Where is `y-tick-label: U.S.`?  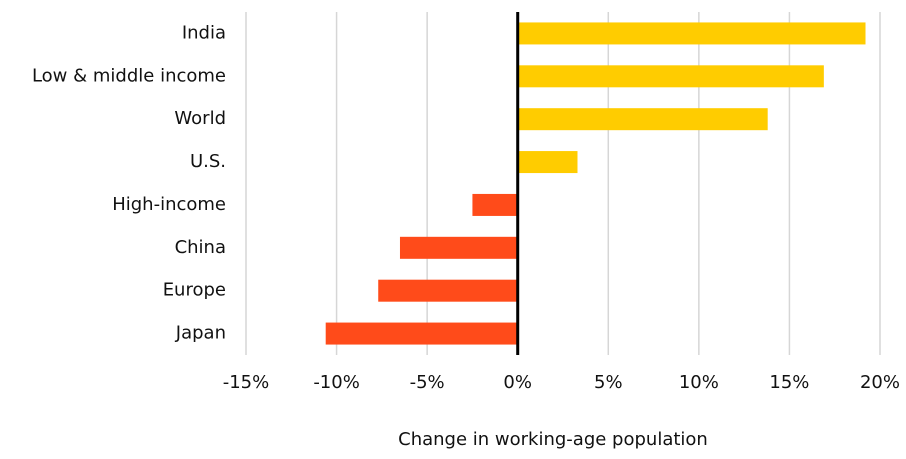 y-tick-label: U.S. is located at coordinates (208, 161).